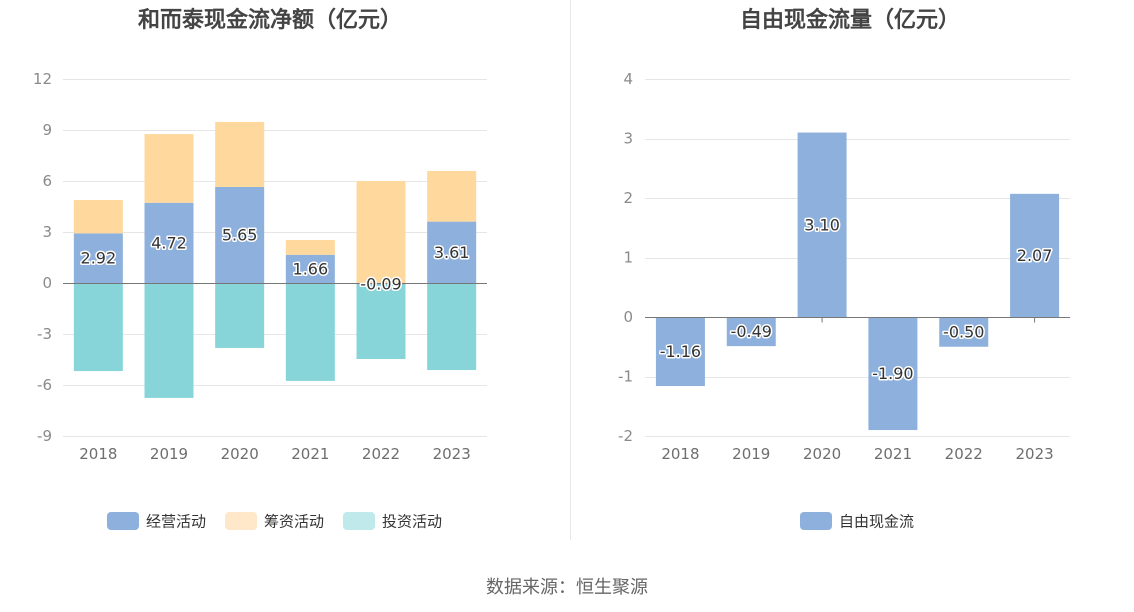  I want to click on net-cash-flow-chart-legend: 经营活动 筹资活动 投资活动, so click(274, 521).